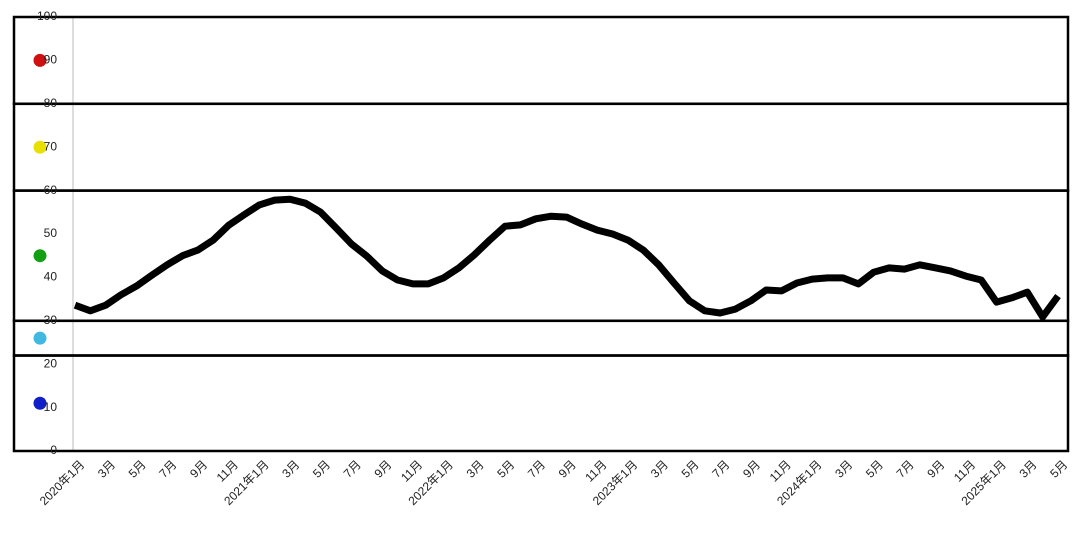  I want to click on y-tick-label: 30, so click(51, 320).